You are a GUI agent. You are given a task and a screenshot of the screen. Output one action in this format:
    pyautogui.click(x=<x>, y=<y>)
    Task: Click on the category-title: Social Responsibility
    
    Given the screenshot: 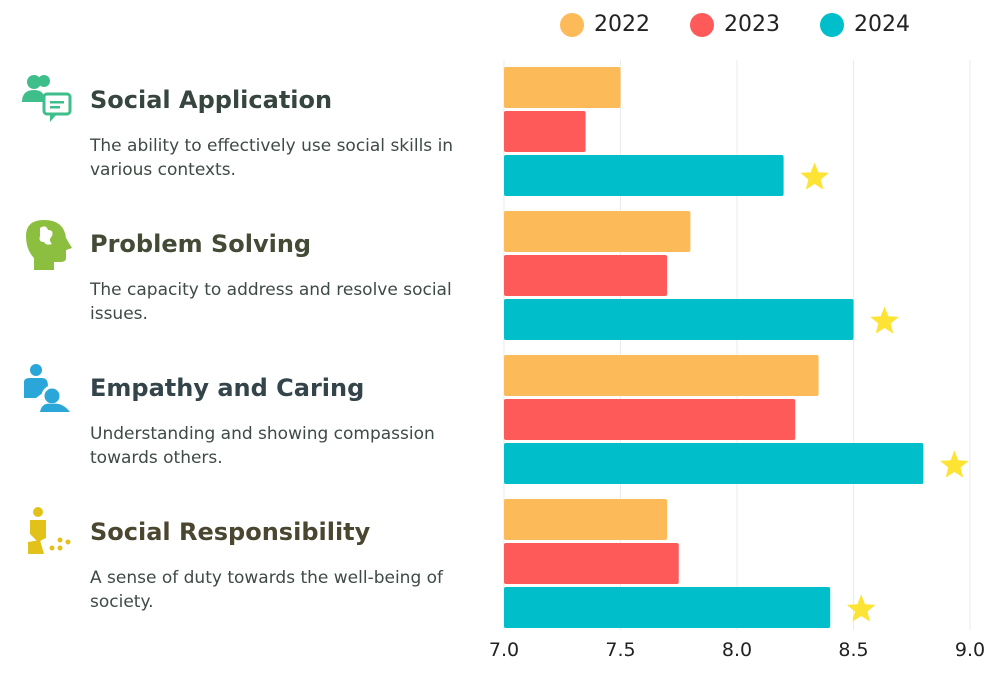 What is the action you would take?
    pyautogui.click(x=230, y=532)
    